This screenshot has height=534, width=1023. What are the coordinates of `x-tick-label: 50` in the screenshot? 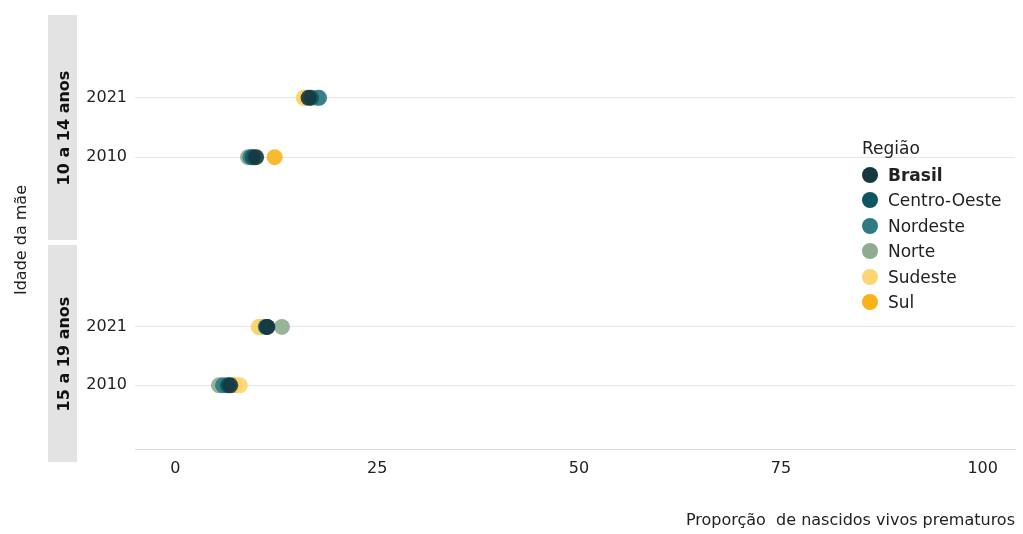 It's located at (579, 468).